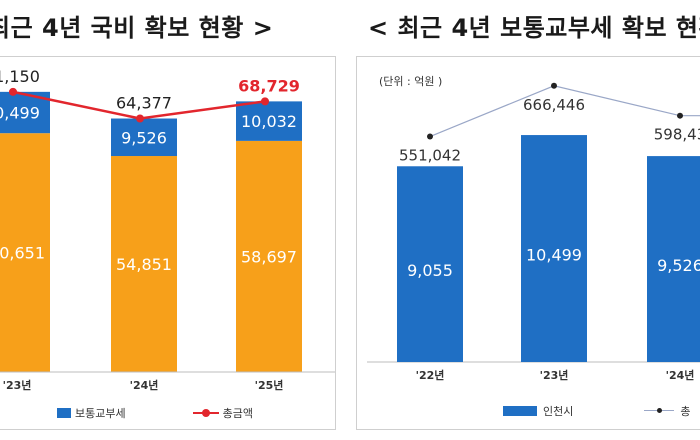 This screenshot has width=700, height=440. What do you see at coordinates (155, 413) in the screenshot?
I see `left-legend: 보통교부세 총금액` at bounding box center [155, 413].